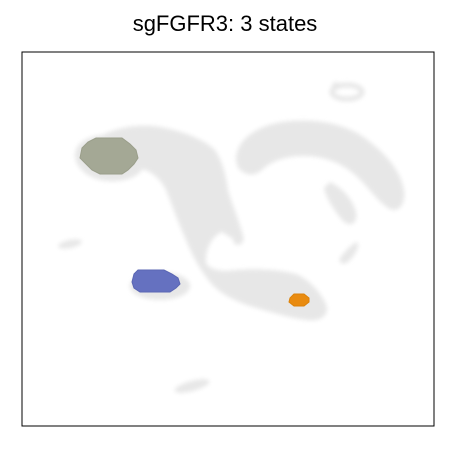 Image resolution: width=450 pixels, height=450 pixels. Describe the element at coordinates (70, 244) in the screenshot. I see `background-cluster-left-blob` at that location.